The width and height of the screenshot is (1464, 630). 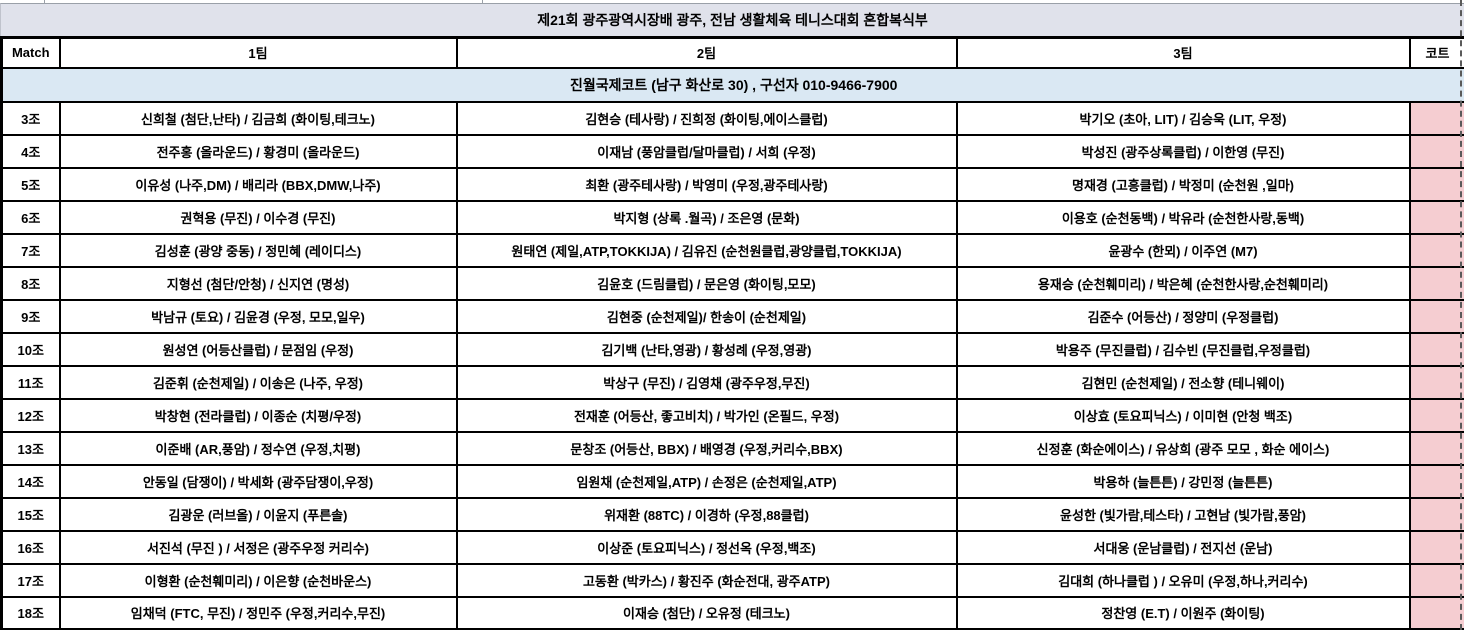 I want to click on team3-cell: 박용주 (무진클럽) / 김수빈 (무진클럽,우정클럽), so click(x=1183, y=349).